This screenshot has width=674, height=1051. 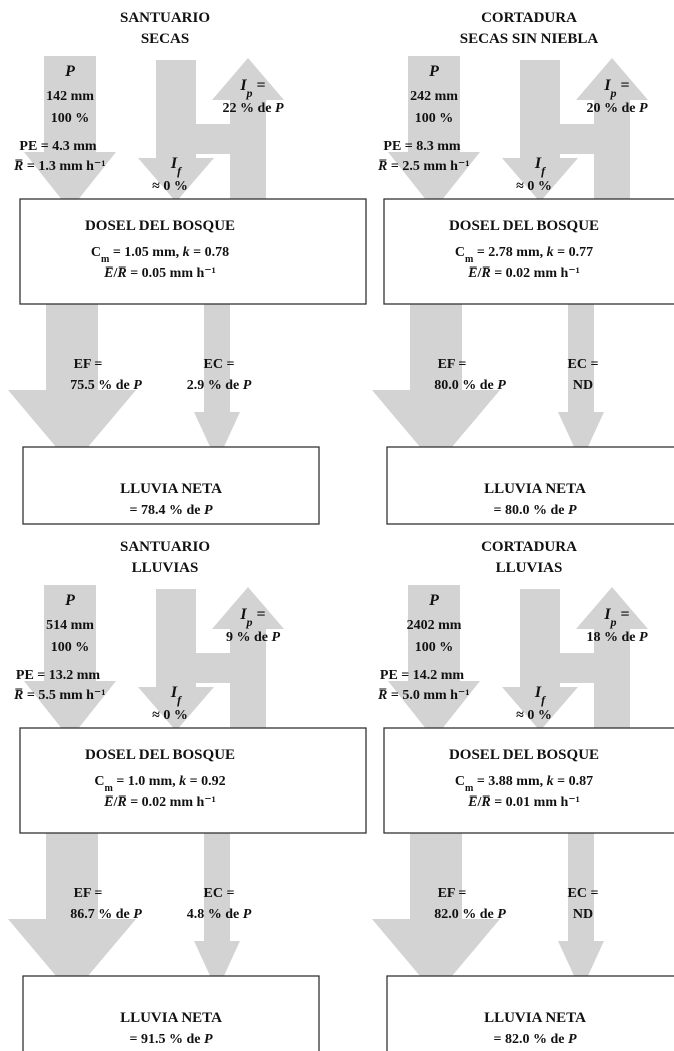 What do you see at coordinates (160, 255) in the screenshot?
I see `canopy-storage-value: Cm = 1.05 mm, k = 0.78` at bounding box center [160, 255].